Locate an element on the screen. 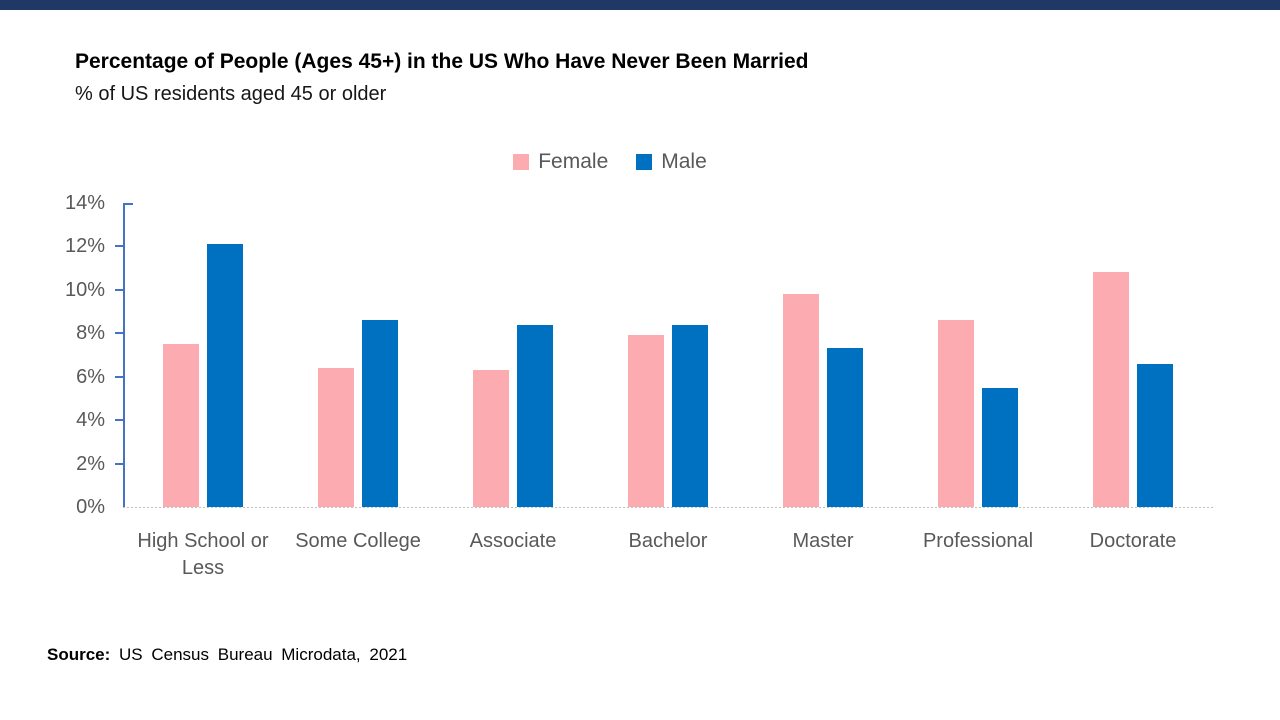 This screenshot has width=1280, height=720. x-axis-category-label: Doctorate is located at coordinates (1133, 541).